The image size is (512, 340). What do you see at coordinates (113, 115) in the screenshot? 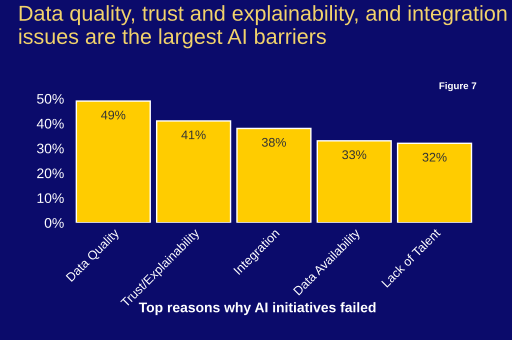
I see `data-label: 49%` at bounding box center [113, 115].